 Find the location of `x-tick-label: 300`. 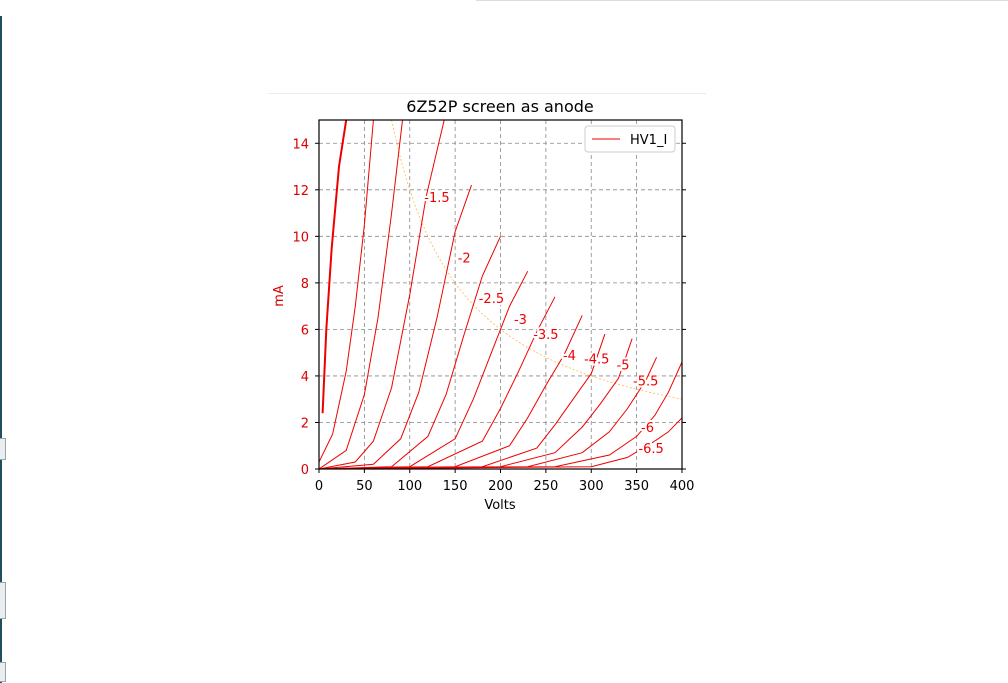

x-tick-label: 300 is located at coordinates (591, 486).